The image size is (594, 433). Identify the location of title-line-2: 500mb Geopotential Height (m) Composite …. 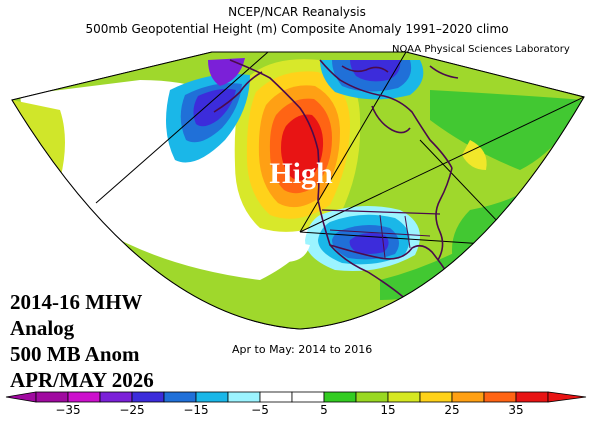
(297, 29).